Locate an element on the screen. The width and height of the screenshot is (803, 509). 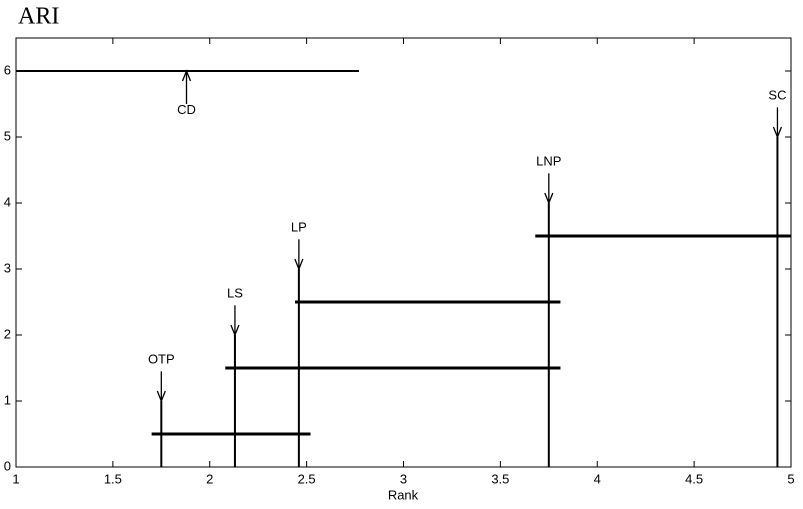
y-tick-label: 1 is located at coordinates (7, 399).